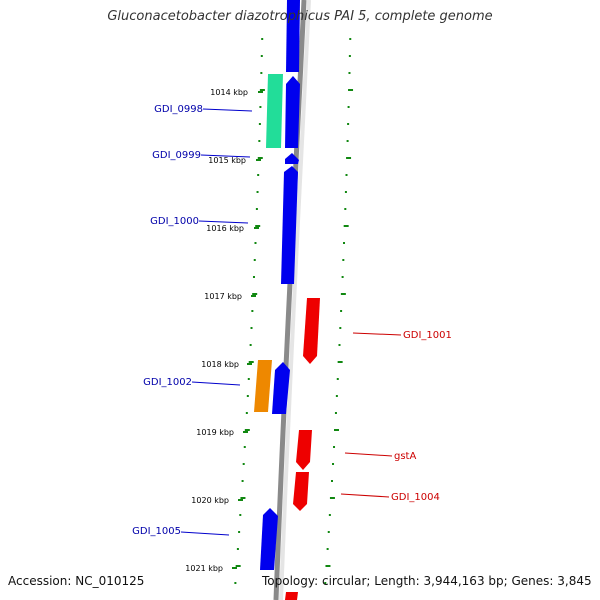  Describe the element at coordinates (249, 311) in the screenshot. I see `tick-dots-left` at that location.